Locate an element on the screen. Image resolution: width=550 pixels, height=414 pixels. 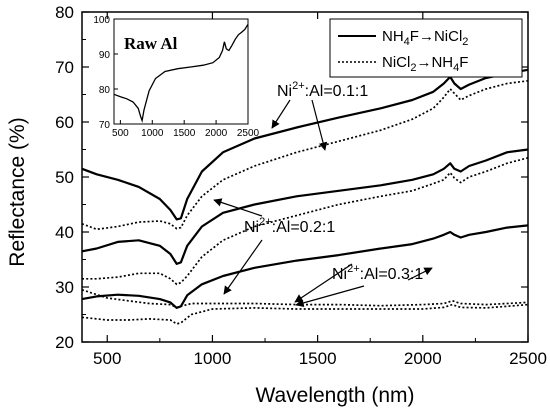
x-tick-label-2000: 2000 is located at coordinates (423, 358).